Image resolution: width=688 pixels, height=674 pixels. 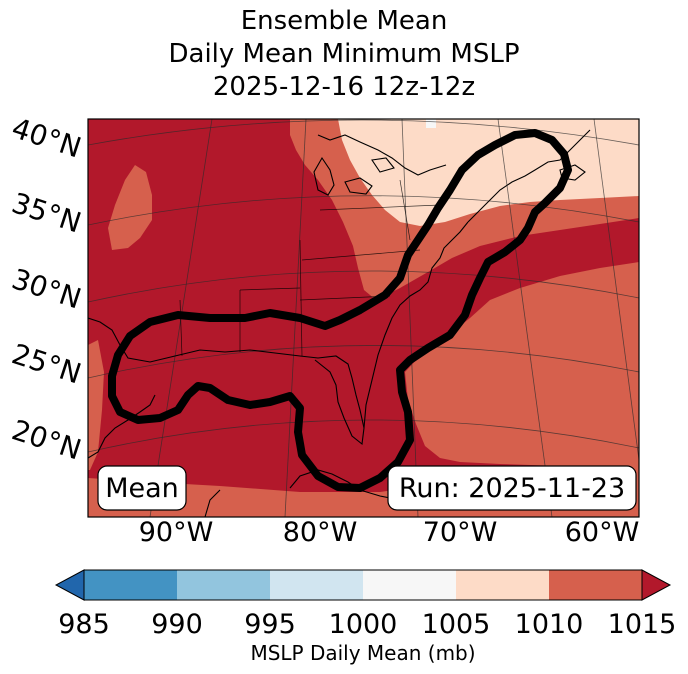 What do you see at coordinates (656, 585) in the screenshot?
I see `colorbar-extend-high` at bounding box center [656, 585].